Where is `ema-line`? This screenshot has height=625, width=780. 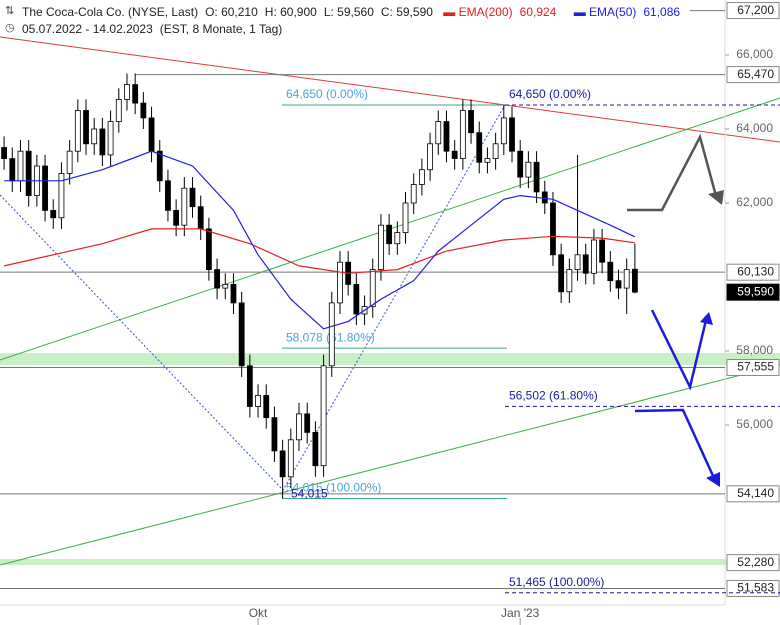
ema-line is located at coordinates (319, 251).